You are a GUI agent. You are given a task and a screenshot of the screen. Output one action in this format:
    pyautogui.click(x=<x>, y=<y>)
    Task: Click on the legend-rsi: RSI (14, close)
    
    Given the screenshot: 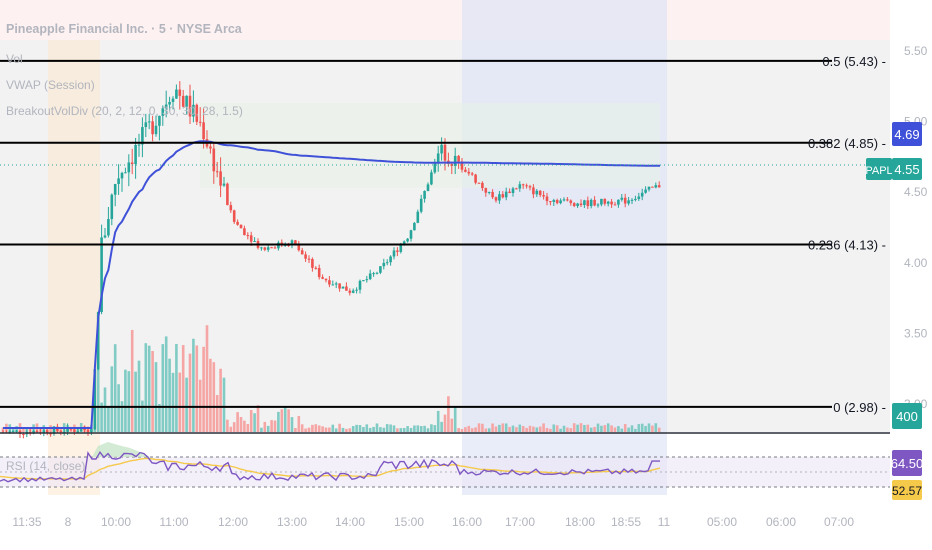 What is the action you would take?
    pyautogui.click(x=46, y=466)
    